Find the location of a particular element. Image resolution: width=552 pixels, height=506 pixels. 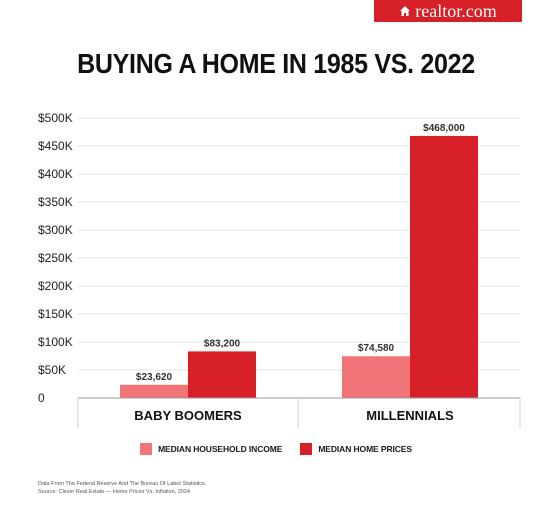

data-label: $83,200 is located at coordinates (222, 343).